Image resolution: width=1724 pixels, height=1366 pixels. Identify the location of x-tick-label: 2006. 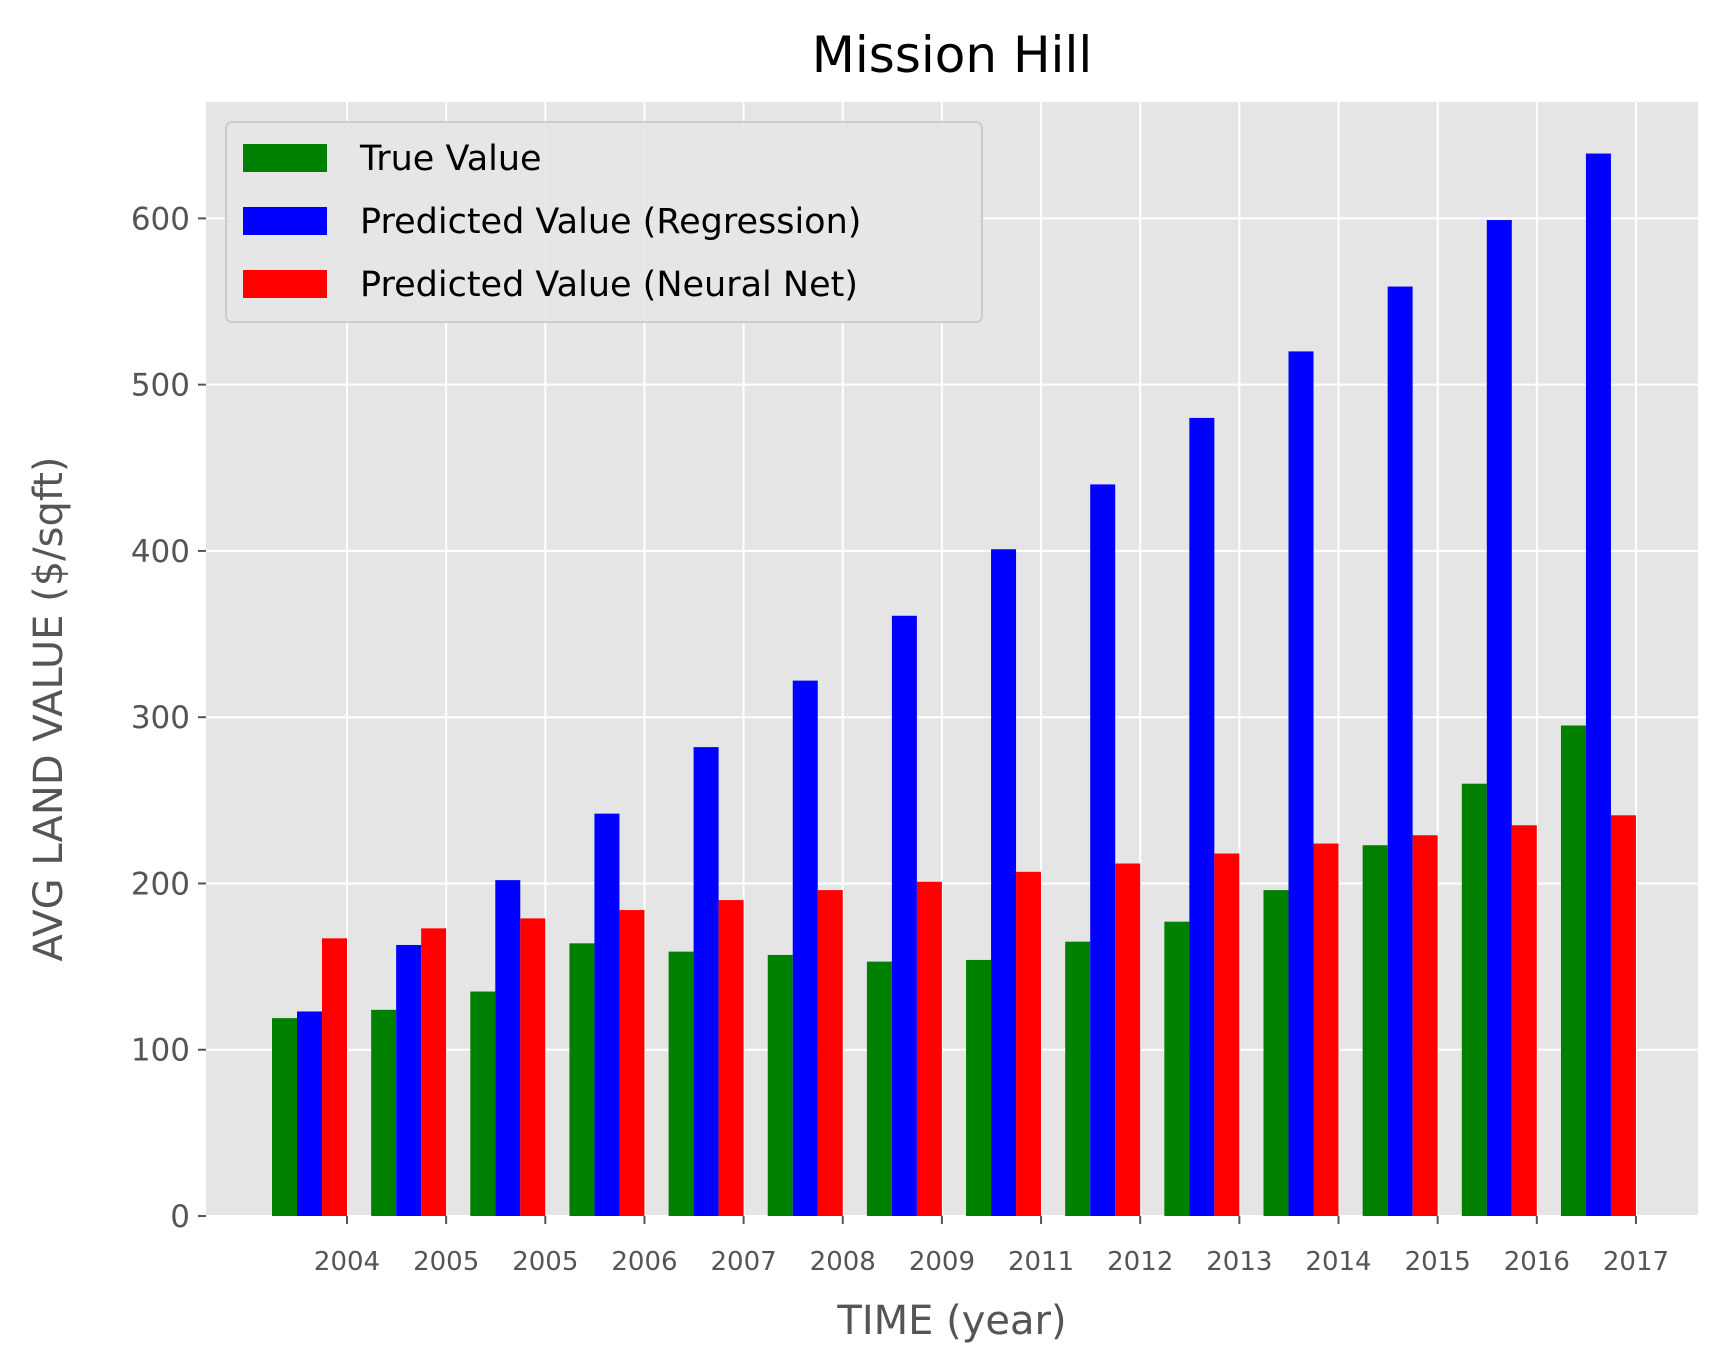
(644, 1262).